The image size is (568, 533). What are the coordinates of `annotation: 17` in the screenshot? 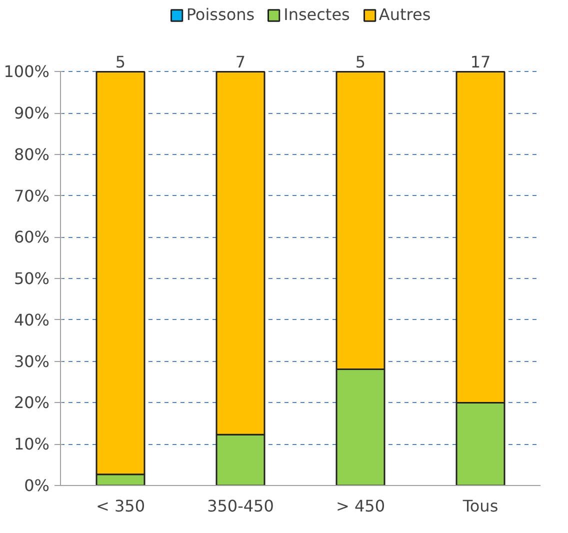 It's located at (480, 62).